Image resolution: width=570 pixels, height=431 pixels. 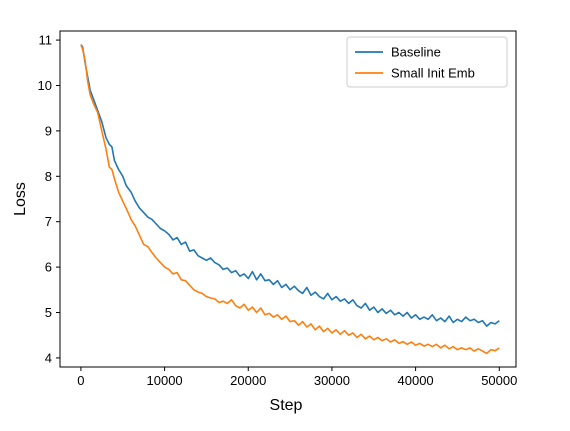 I want to click on legend-box, so click(x=427, y=62).